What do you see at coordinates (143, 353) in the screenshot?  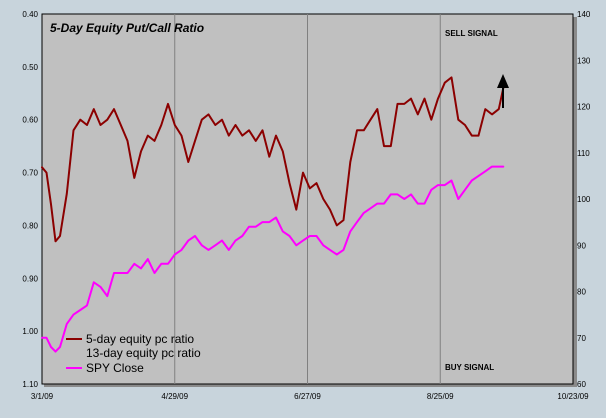 I see `legend-label-13day: 13-day equity pc ratio` at bounding box center [143, 353].